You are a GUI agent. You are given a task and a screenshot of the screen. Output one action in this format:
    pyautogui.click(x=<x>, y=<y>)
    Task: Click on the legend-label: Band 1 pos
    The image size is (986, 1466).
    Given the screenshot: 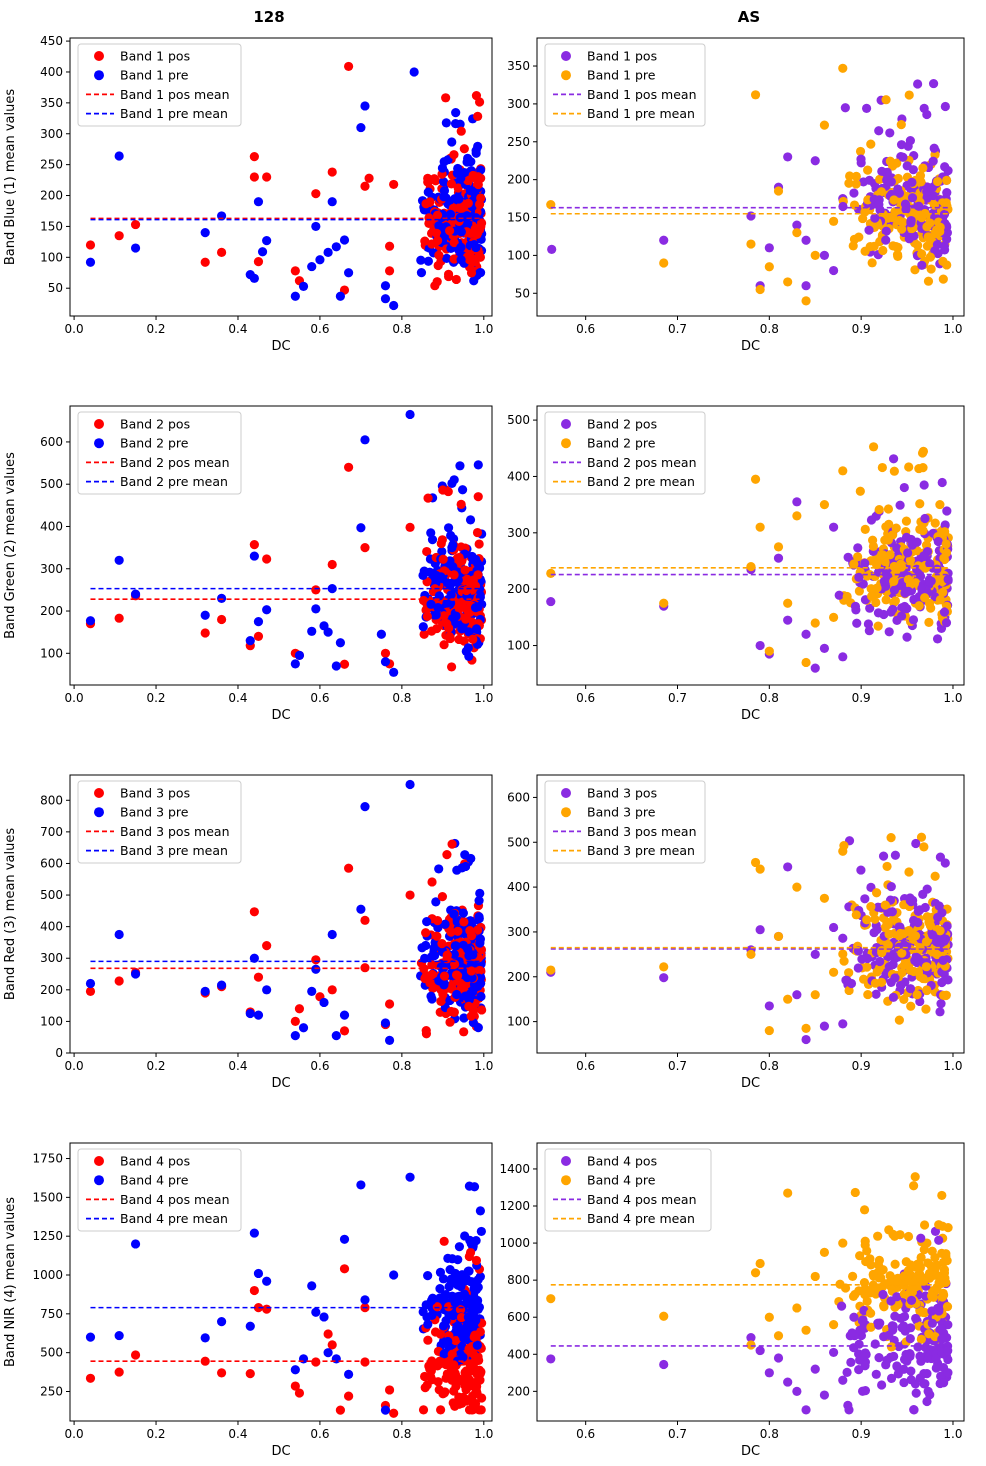 What is the action you would take?
    pyautogui.click(x=622, y=56)
    